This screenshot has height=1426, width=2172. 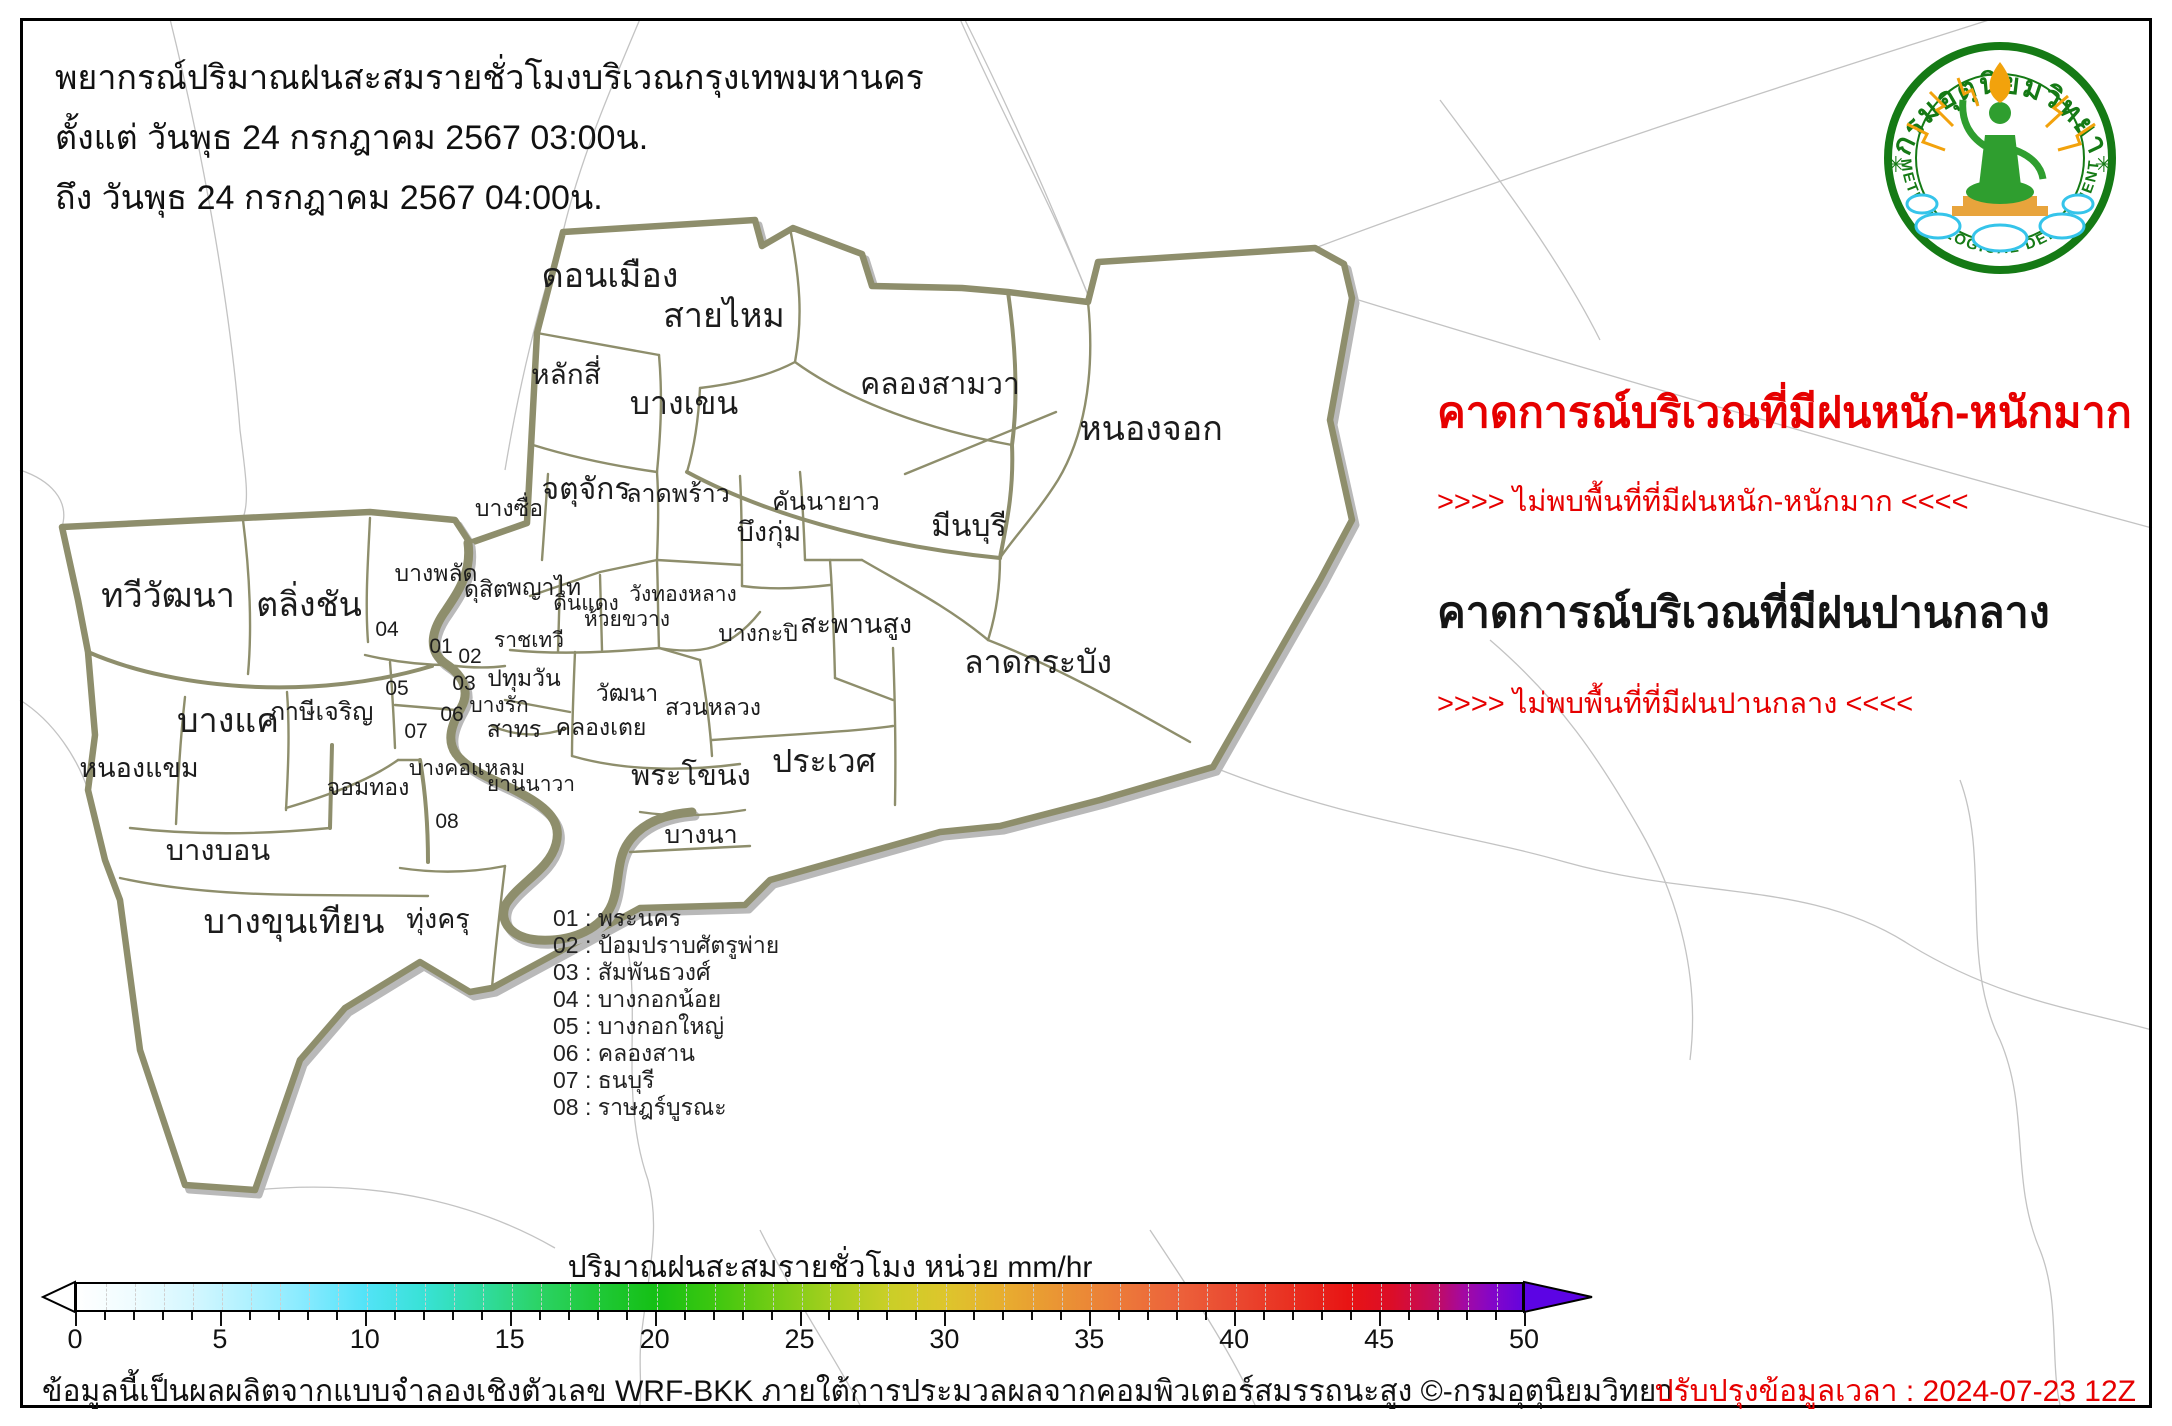 What do you see at coordinates (524, 678) in the screenshot?
I see `district-label: ปทุมวัน` at bounding box center [524, 678].